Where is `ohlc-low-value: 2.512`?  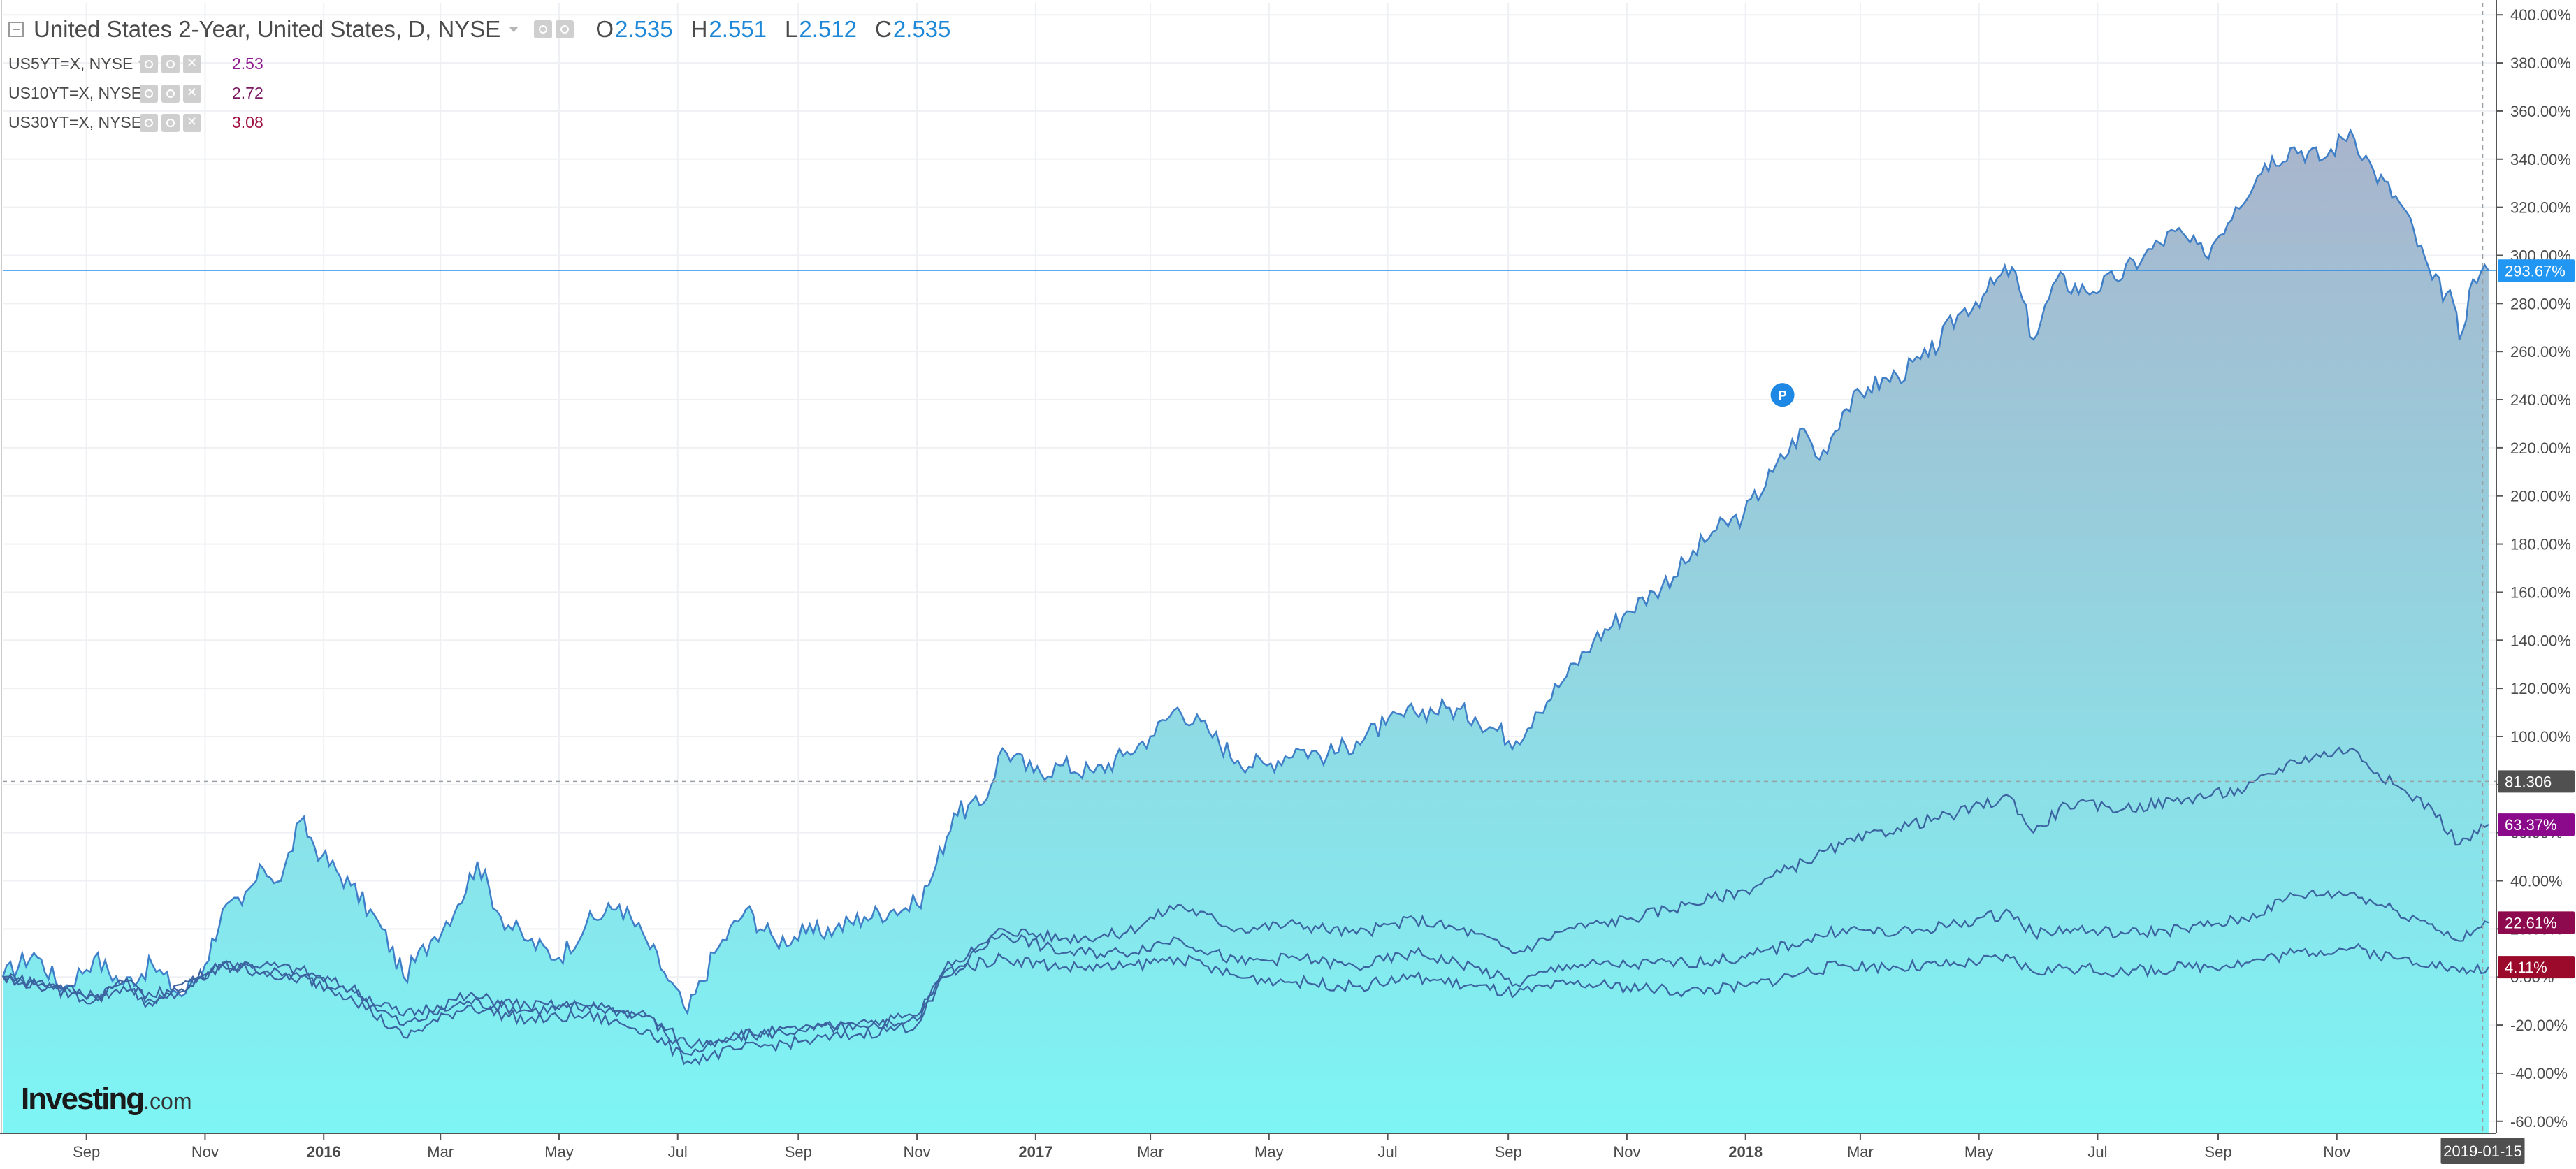 ohlc-low-value: 2.512 is located at coordinates (828, 29).